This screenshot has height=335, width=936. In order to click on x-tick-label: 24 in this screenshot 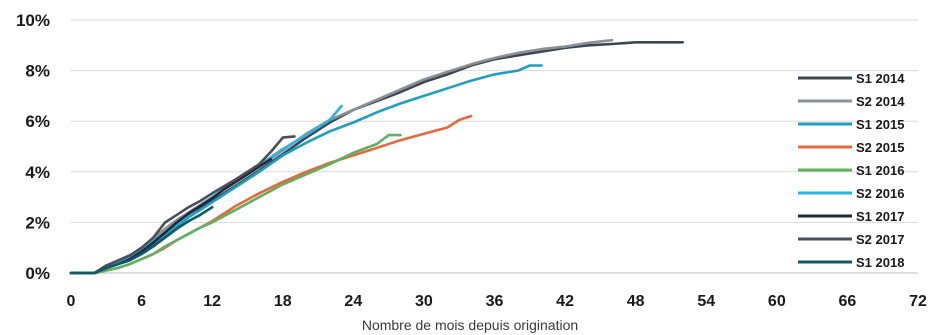, I will do `click(353, 301)`.